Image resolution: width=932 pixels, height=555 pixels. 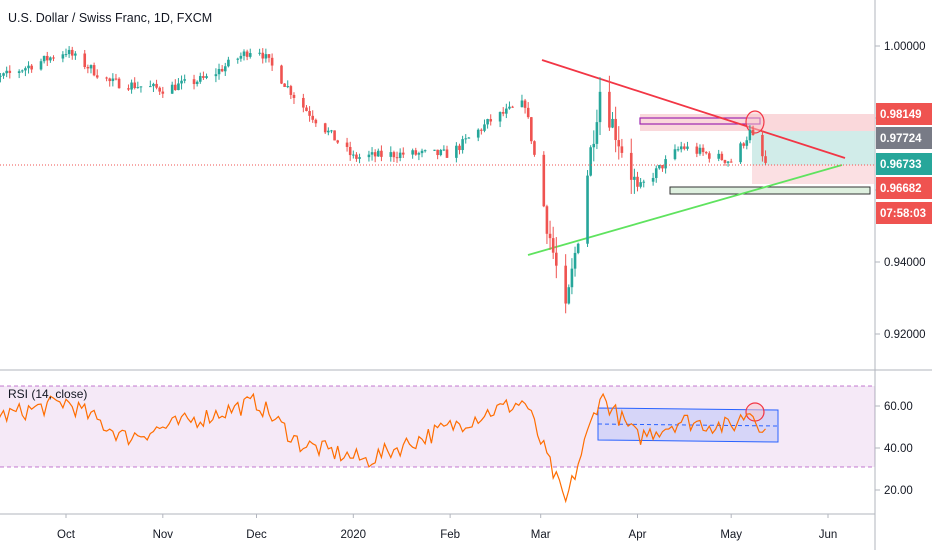 I want to click on rsi-band-fill, so click(x=437, y=426).